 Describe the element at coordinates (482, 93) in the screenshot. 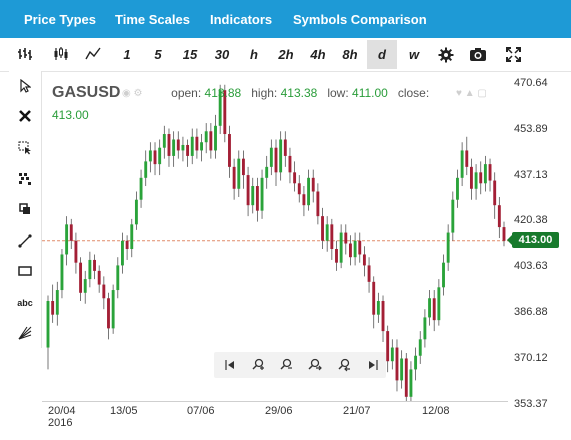

I see `square-icon: ▢` at that location.